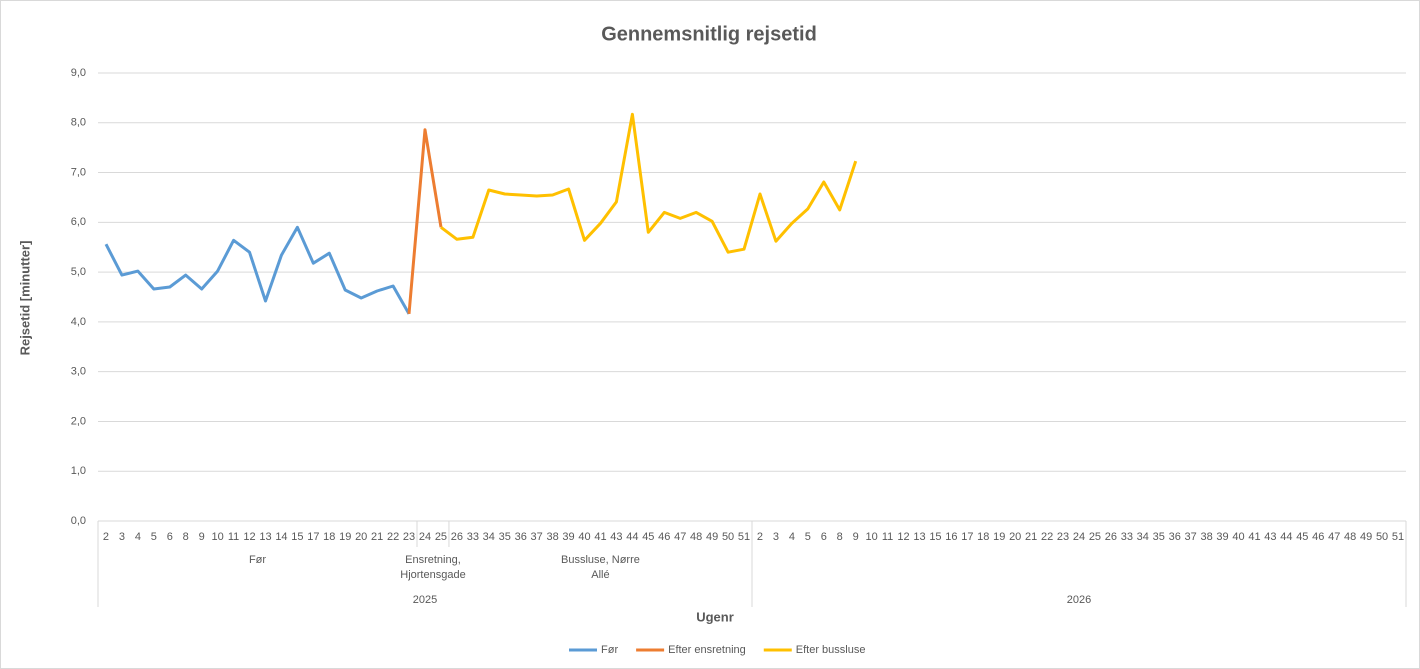 The width and height of the screenshot is (1420, 669). What do you see at coordinates (831, 650) in the screenshot?
I see `legend-label: Efter bussluse` at bounding box center [831, 650].